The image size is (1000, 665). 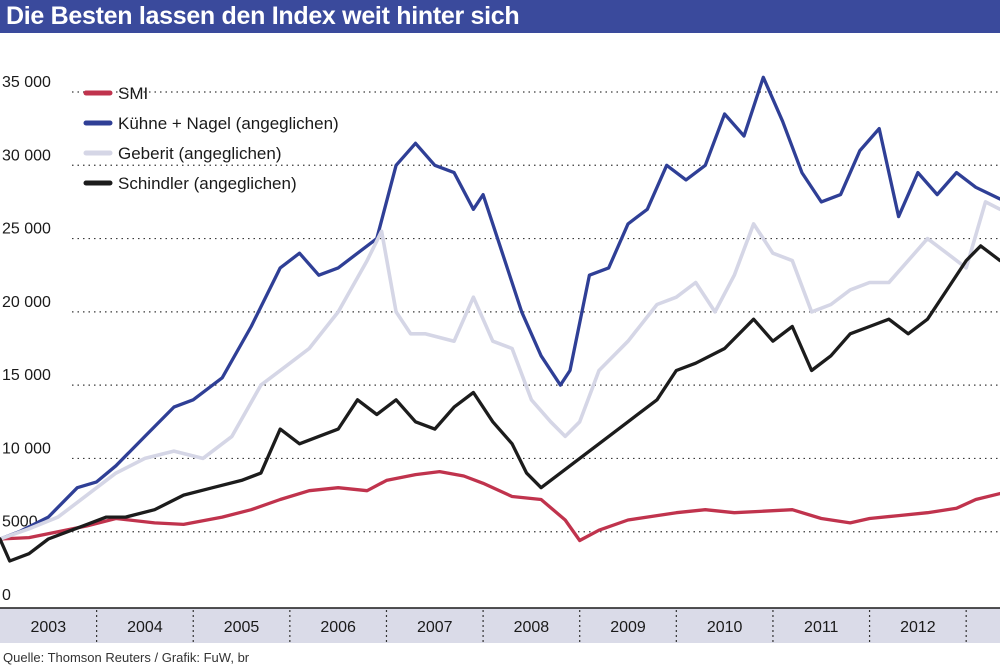 I want to click on series-line-smi, so click(x=500, y=506).